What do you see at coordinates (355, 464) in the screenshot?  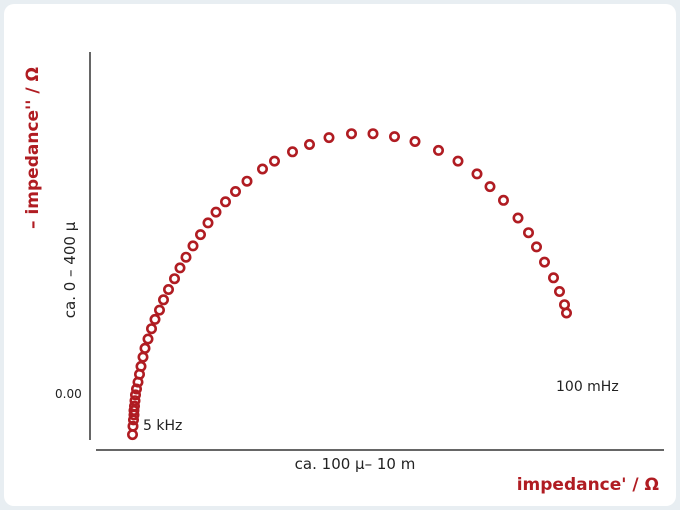 I see `x-range-label: ca. 100 μ– 10 m` at bounding box center [355, 464].